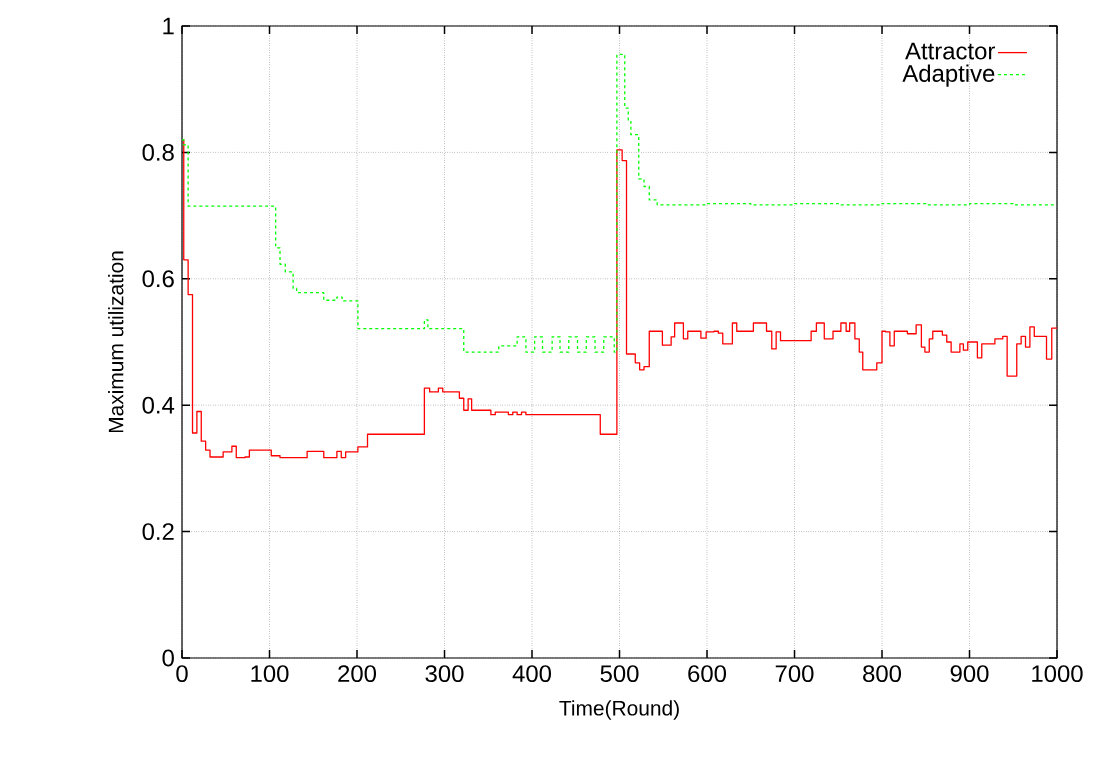 The height and width of the screenshot is (771, 1115). What do you see at coordinates (168, 658) in the screenshot?
I see `y-tick-label: 0` at bounding box center [168, 658].